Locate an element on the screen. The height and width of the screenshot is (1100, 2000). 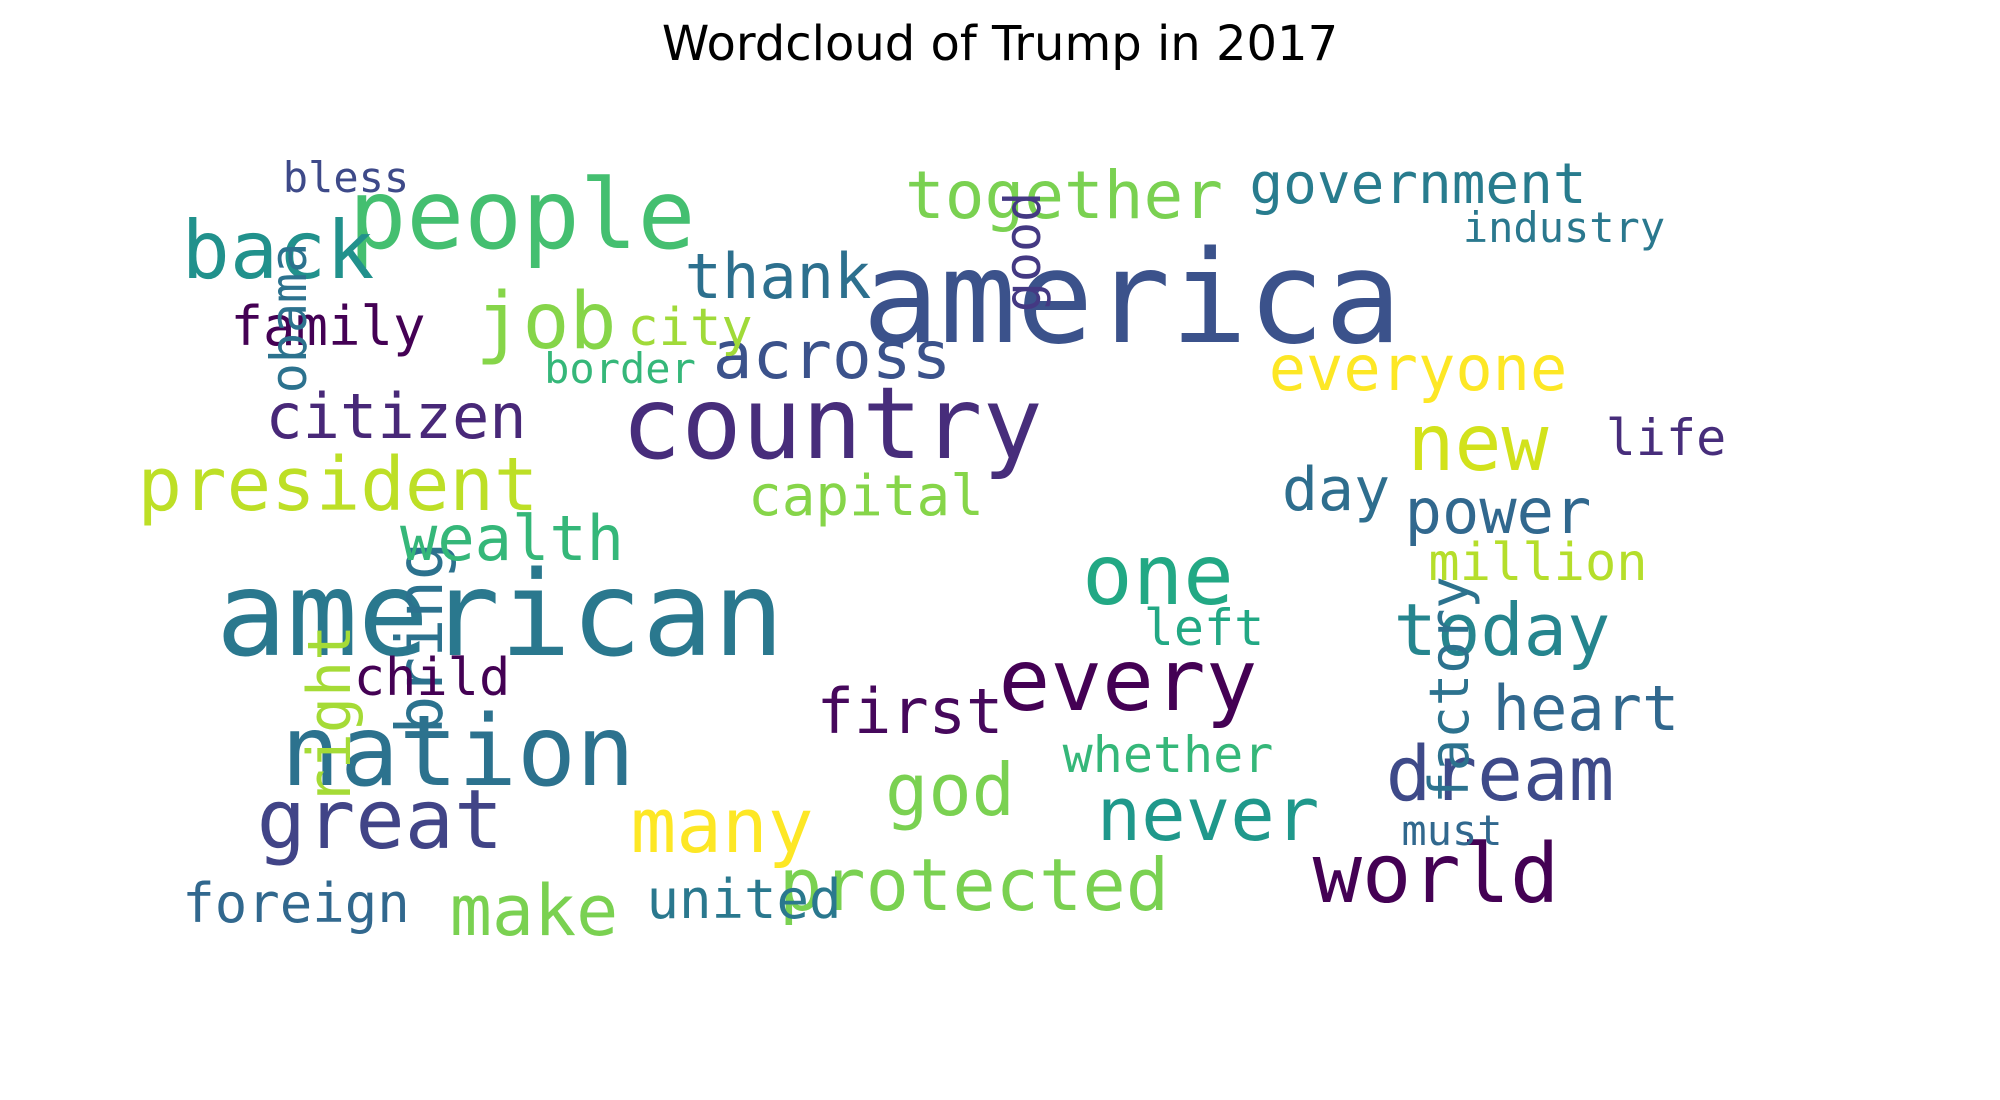
word-today: today is located at coordinates (1502, 630).